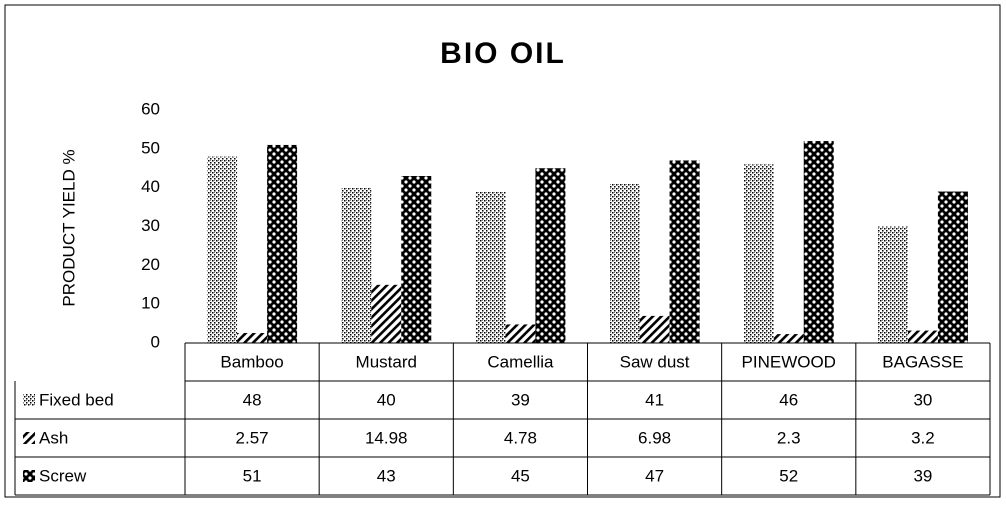  I want to click on y-tick-label: 50, so click(150, 147).